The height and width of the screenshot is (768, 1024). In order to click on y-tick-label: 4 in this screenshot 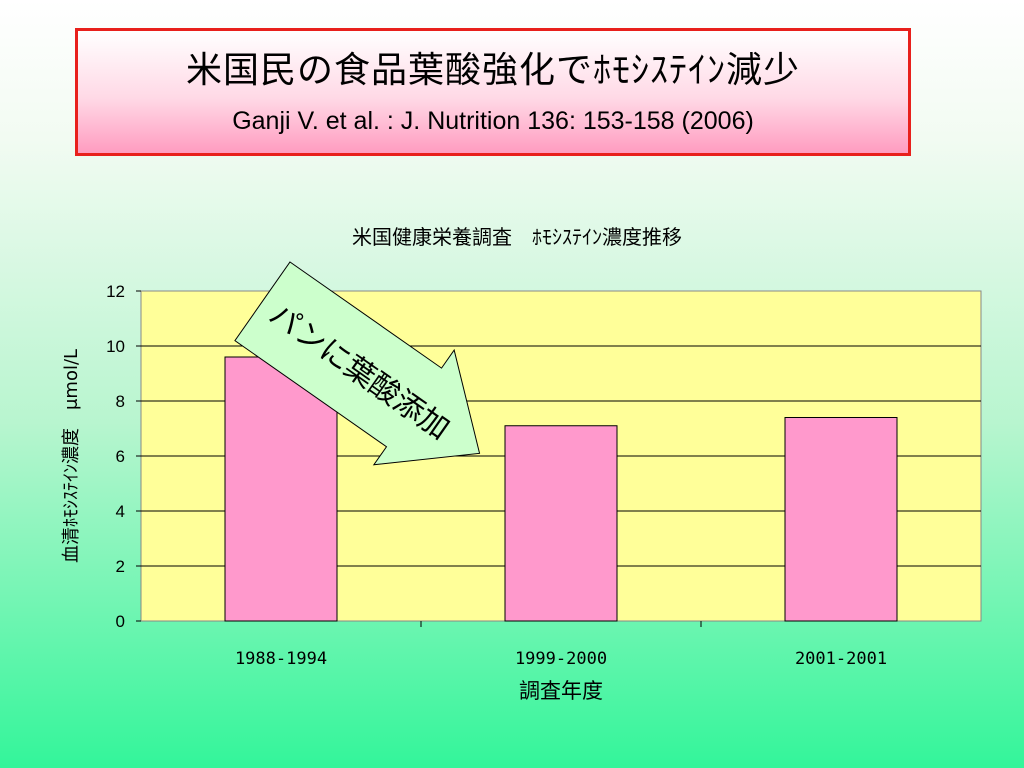, I will do `click(120, 511)`.